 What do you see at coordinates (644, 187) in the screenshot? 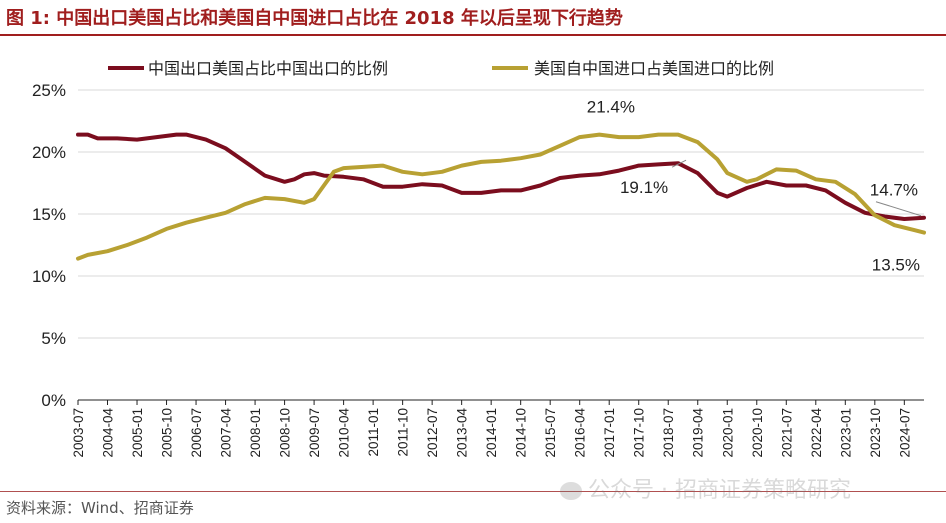
I see `annotation-label: 19.1%` at bounding box center [644, 187].